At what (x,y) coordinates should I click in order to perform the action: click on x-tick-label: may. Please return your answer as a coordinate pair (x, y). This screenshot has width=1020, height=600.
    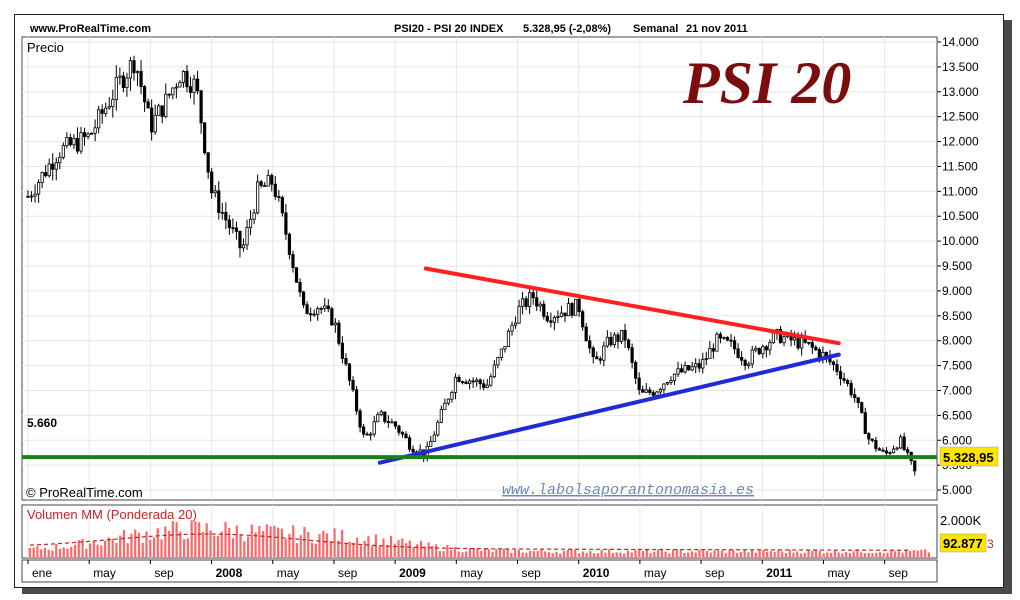
    Looking at the image, I should click on (104, 573).